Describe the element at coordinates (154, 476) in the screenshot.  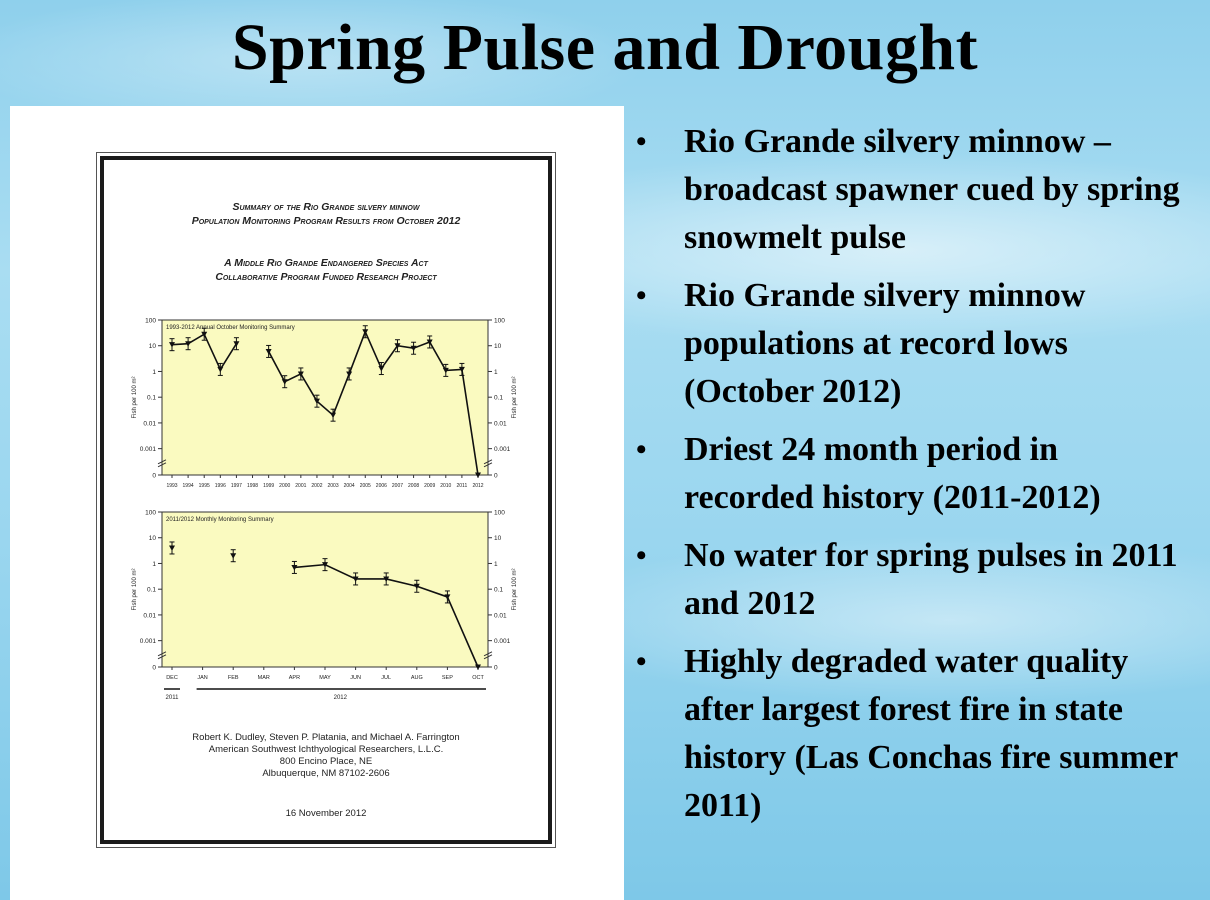
I see `y-tick-label: 0` at that location.